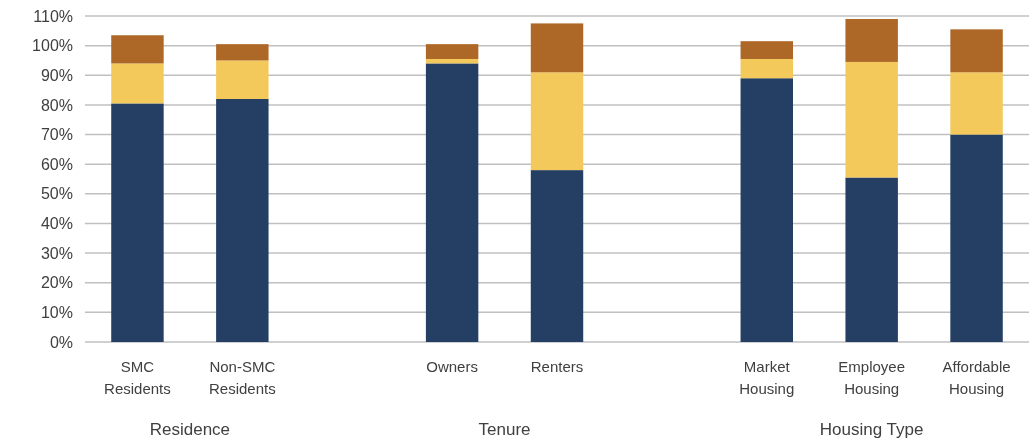 The width and height of the screenshot is (1033, 443). Describe the element at coordinates (56, 194) in the screenshot. I see `y-tick-label: 50%` at that location.